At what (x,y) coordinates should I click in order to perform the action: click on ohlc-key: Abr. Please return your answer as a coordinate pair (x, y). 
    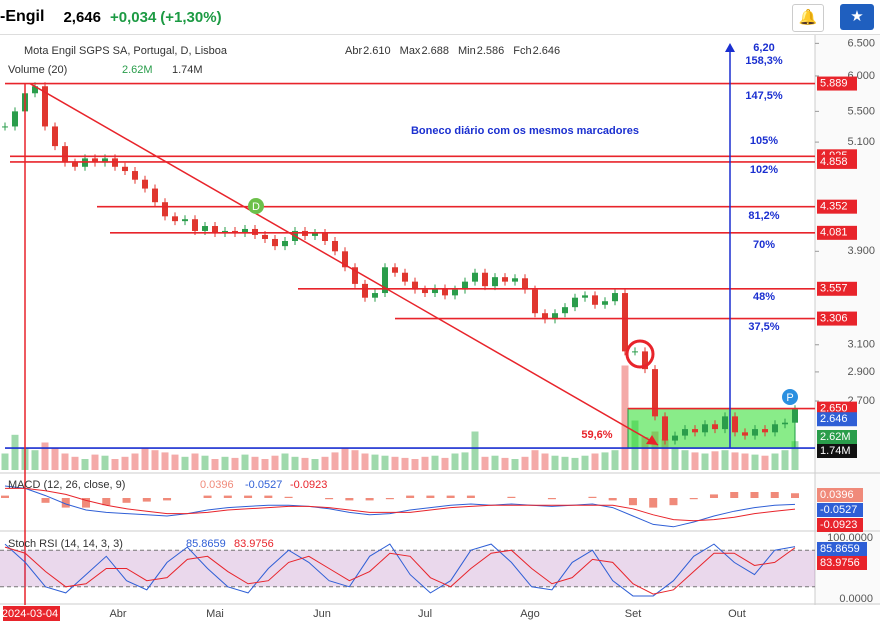
    Looking at the image, I should click on (353, 51).